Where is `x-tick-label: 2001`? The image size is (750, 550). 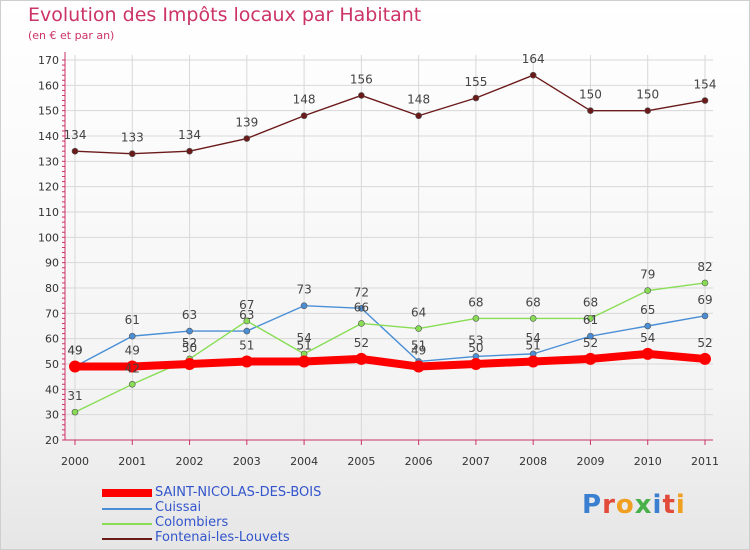
x-tick-label: 2001 is located at coordinates (132, 461).